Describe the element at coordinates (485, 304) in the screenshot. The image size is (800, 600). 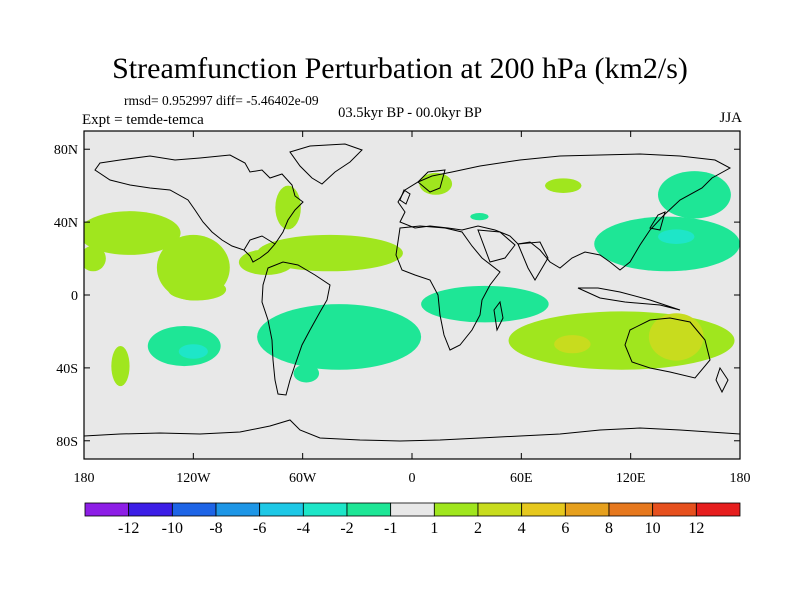
I see `region-indian-ocean-negative` at that location.